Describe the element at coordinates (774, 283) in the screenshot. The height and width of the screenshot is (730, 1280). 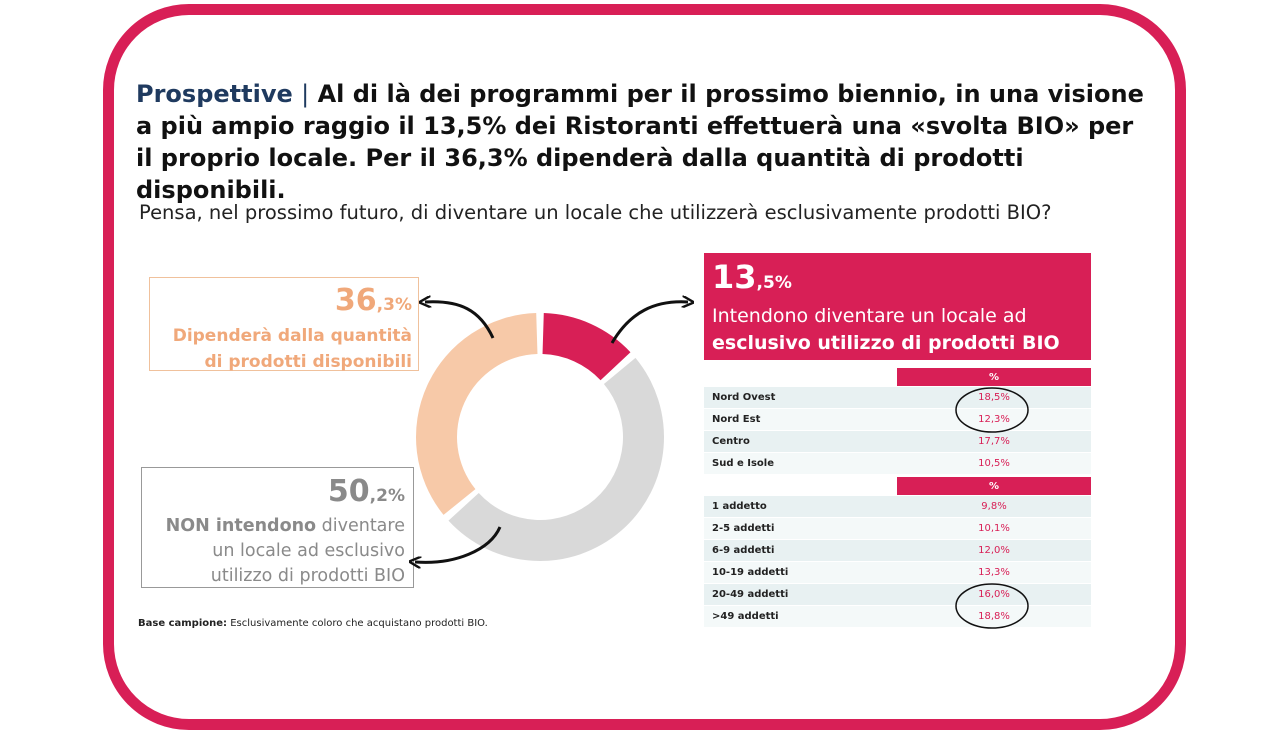
I see `callout-yes-pct-dec: ,5%` at that location.